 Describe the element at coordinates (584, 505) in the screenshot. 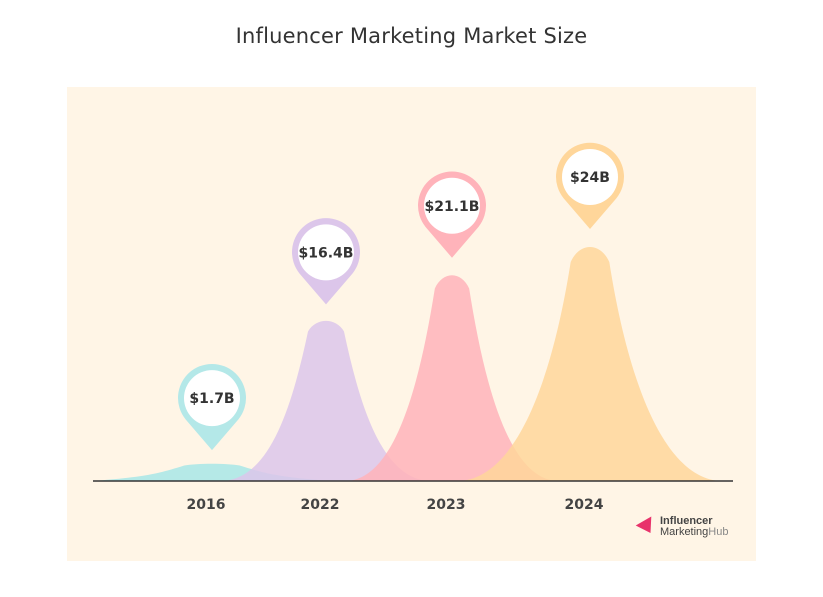

I see `x-tick-2024: 2024` at that location.